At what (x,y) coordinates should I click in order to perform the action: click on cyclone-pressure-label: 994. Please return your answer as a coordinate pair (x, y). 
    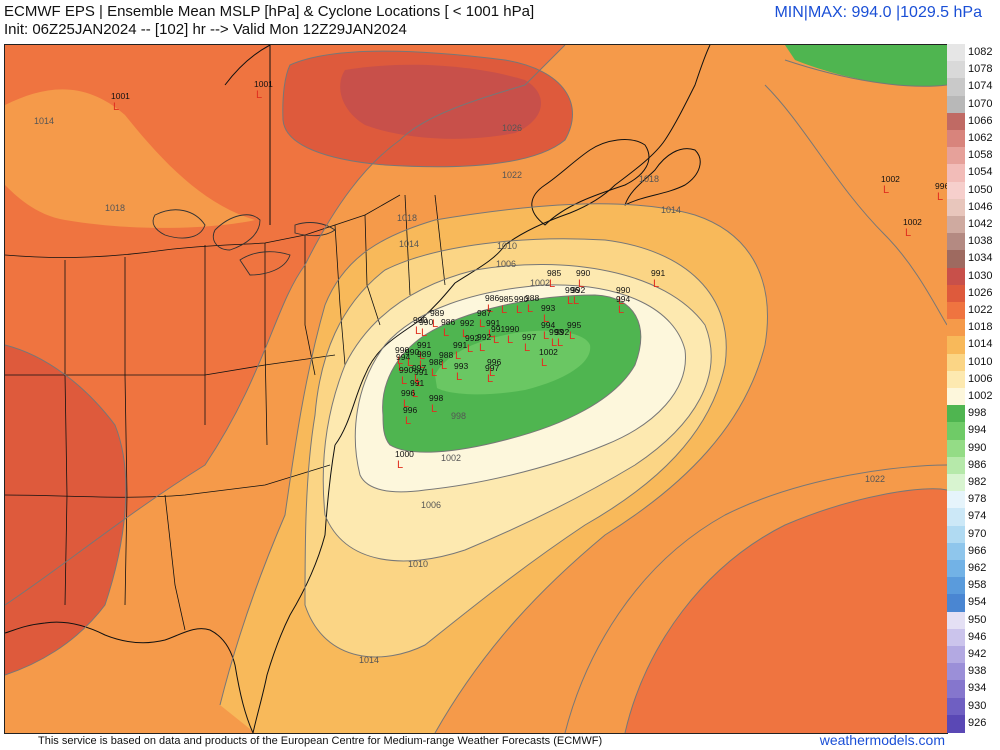
    Looking at the image, I should click on (403, 357).